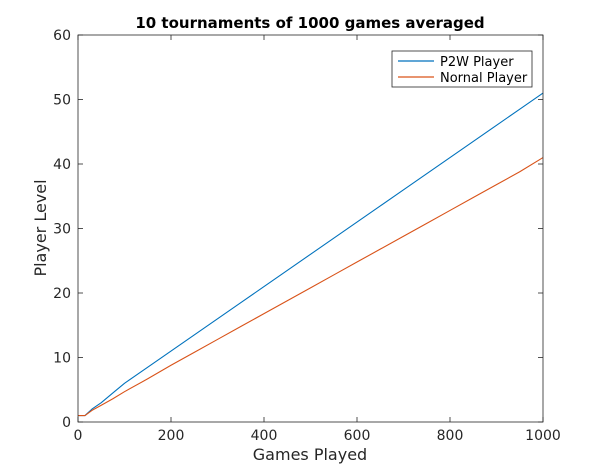 This screenshot has height=474, width=600. Describe the element at coordinates (66, 423) in the screenshot. I see `y-tick-label: 0` at that location.